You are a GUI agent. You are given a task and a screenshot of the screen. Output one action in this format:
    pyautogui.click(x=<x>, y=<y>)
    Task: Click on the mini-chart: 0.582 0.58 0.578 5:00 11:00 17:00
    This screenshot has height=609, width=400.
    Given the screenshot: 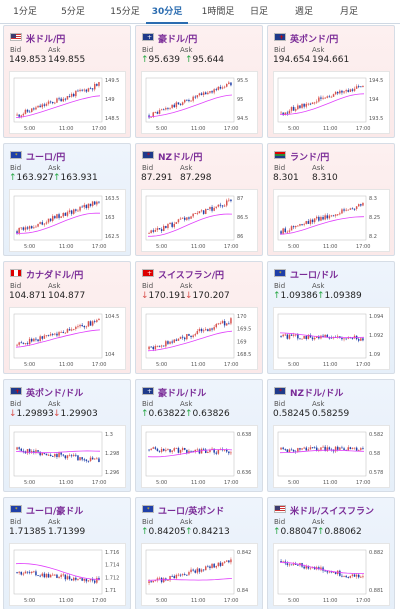 What is the action you would take?
    pyautogui.click(x=331, y=456)
    